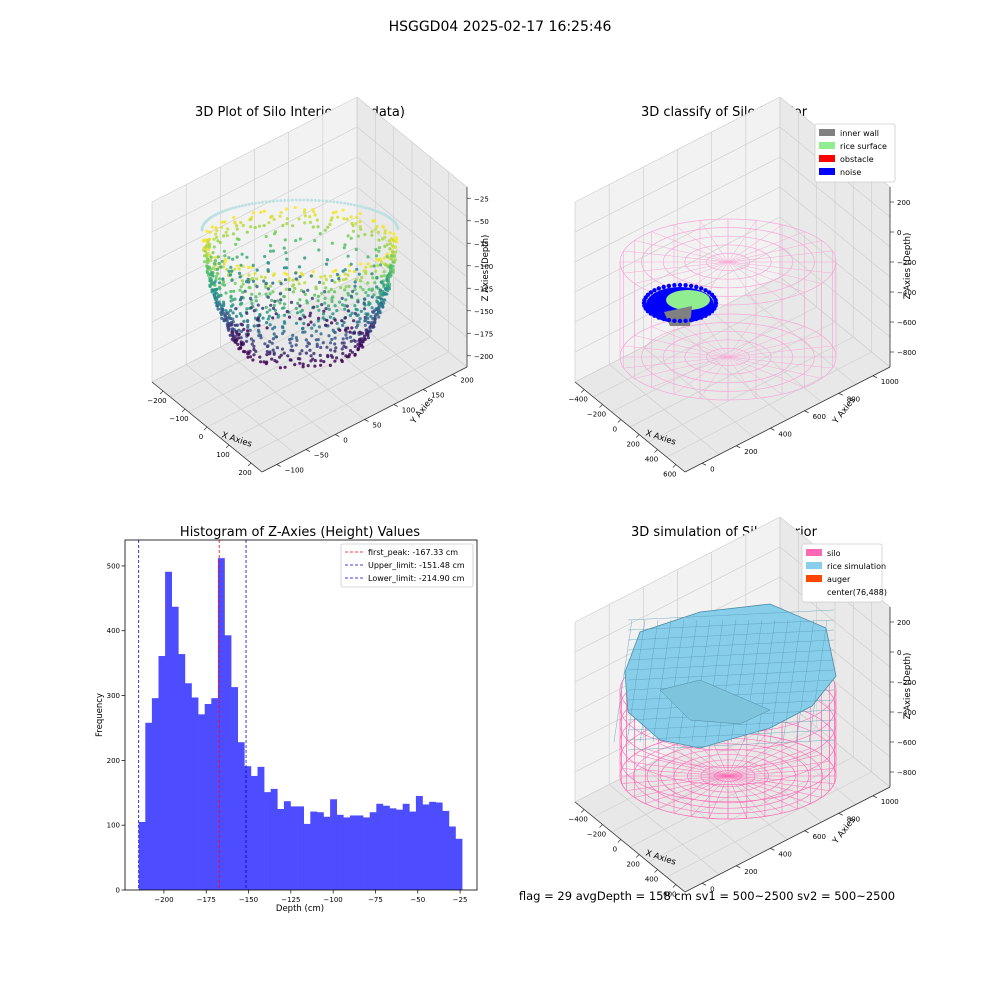  What do you see at coordinates (333, 900) in the screenshot?
I see `hist-xtick-label: −100` at bounding box center [333, 900].